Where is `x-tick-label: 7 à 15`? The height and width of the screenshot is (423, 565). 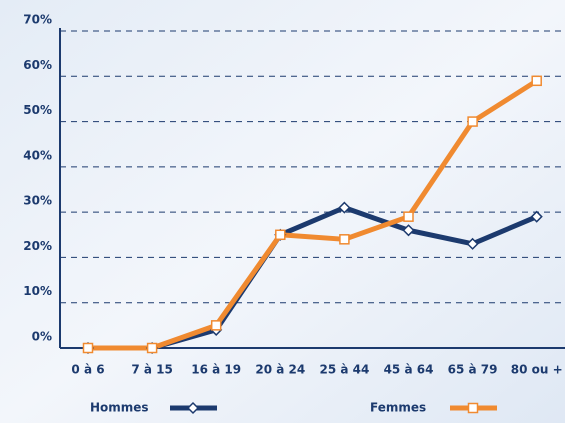
x-tick-label: 7 à 15 is located at coordinates (152, 370).